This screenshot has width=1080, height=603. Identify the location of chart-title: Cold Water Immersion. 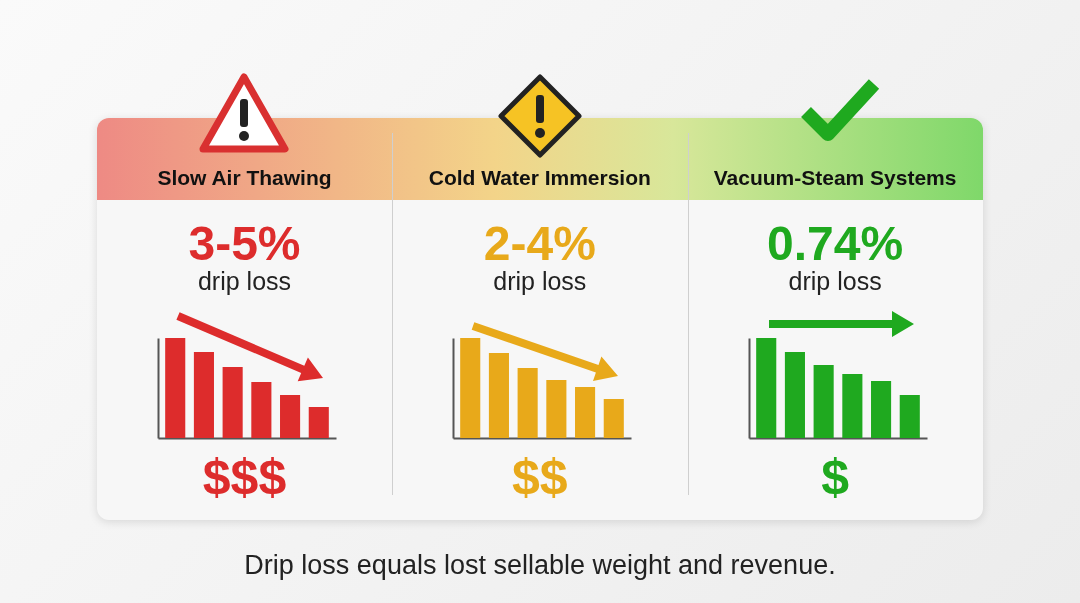
(539, 178).